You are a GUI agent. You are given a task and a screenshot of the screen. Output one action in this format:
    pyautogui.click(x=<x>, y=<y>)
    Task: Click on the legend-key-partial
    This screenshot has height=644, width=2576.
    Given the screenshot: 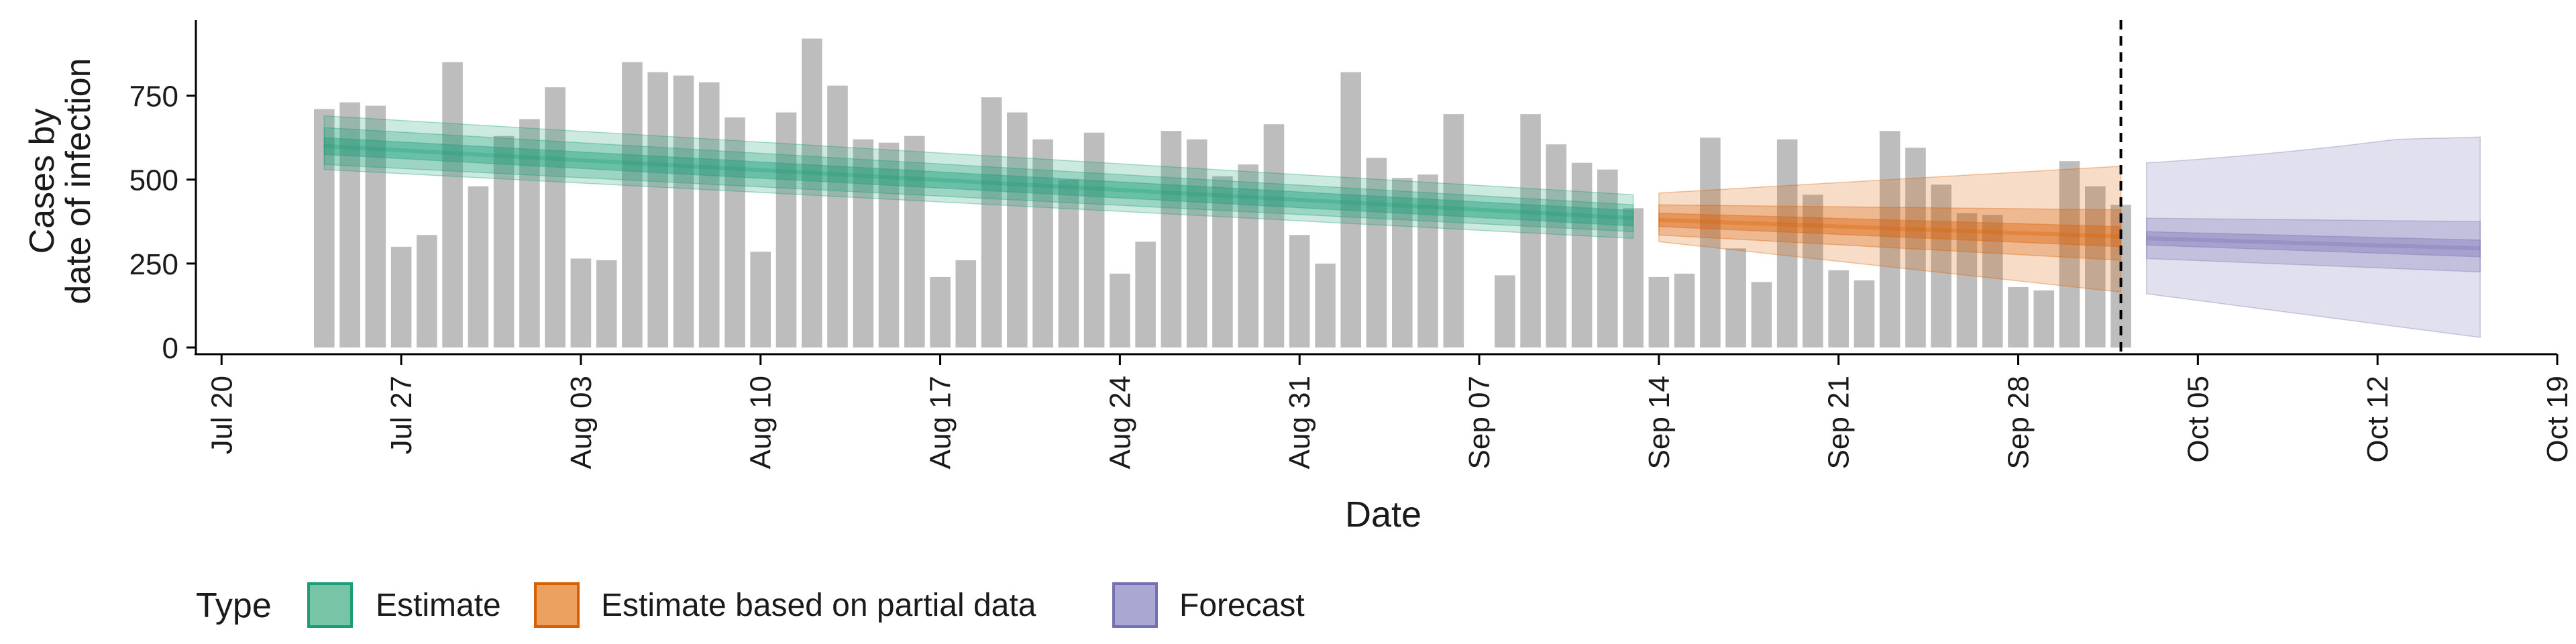 What is the action you would take?
    pyautogui.click(x=557, y=605)
    